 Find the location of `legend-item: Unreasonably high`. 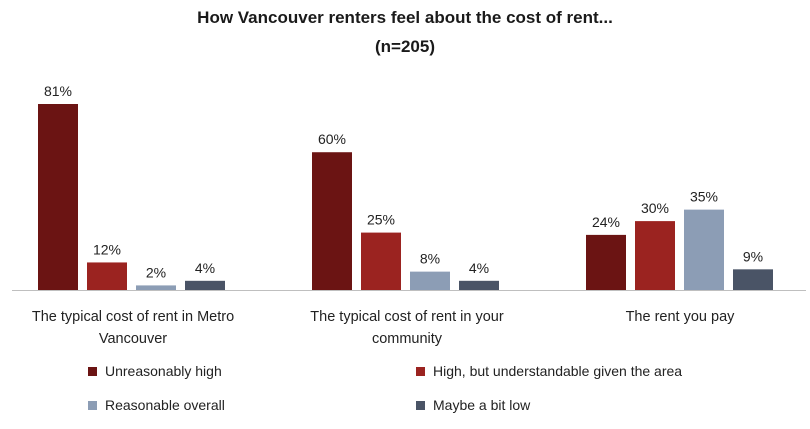

legend-item: Unreasonably high is located at coordinates (155, 371).